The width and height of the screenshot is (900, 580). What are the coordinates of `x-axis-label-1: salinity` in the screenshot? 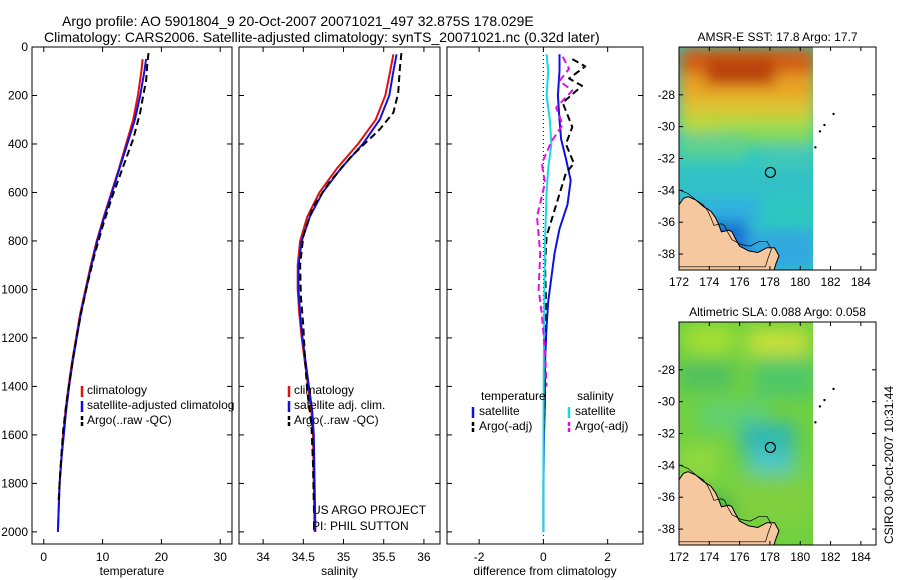 It's located at (339, 571).